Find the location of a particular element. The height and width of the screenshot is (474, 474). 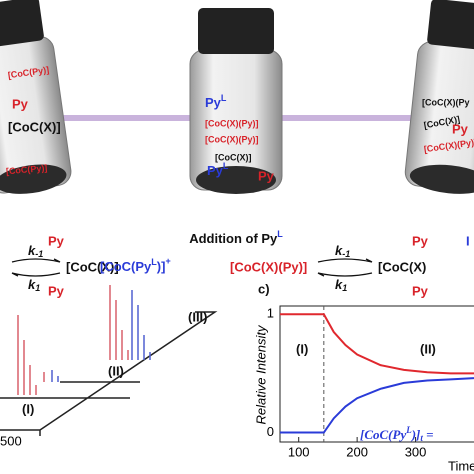

chart: 0 1 100 200 300 is located at coordinates (370, 382).